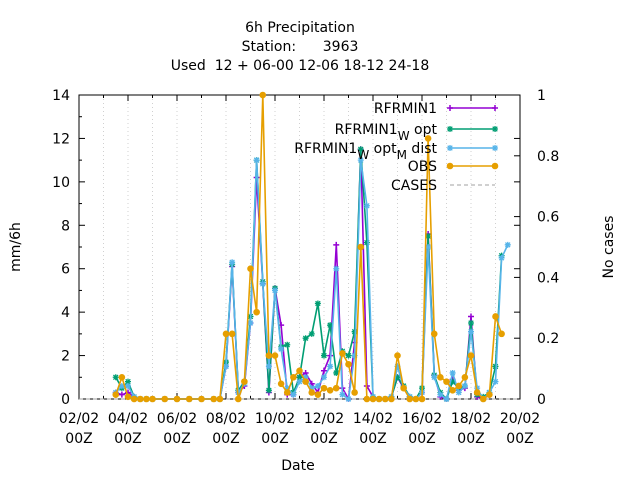 The width and height of the screenshot is (640, 480). Describe the element at coordinates (65, 357) in the screenshot. I see `y-tick-label: 2` at that location.